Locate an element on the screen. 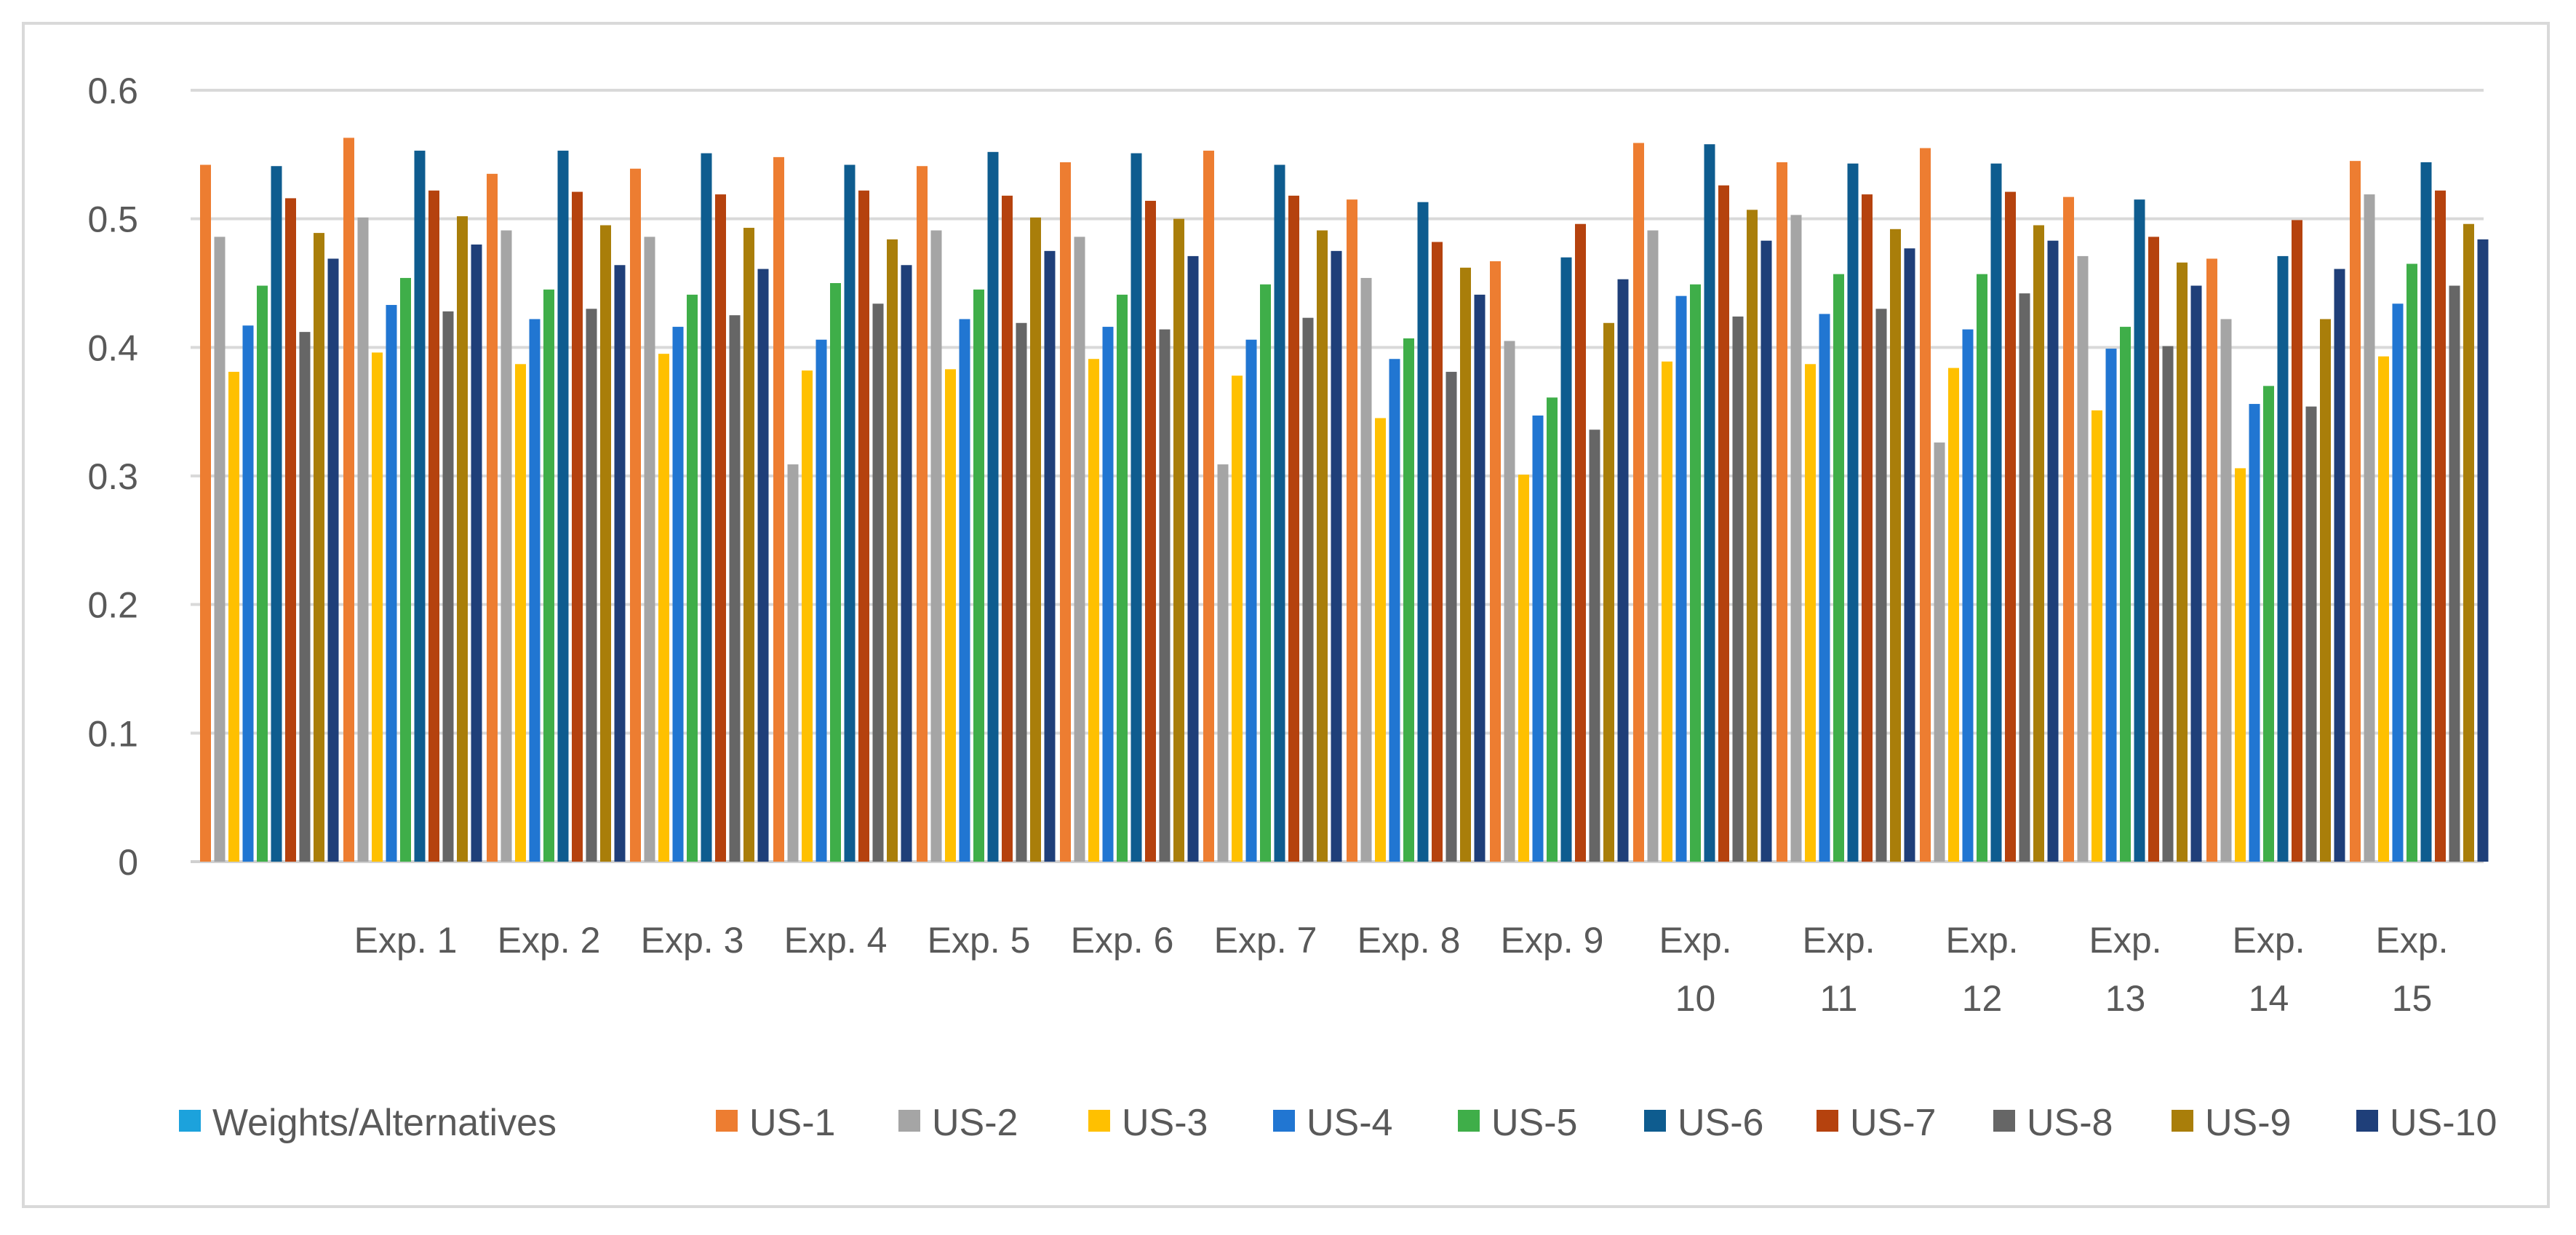  x-tick-label: Exp. 8 is located at coordinates (1409, 940).